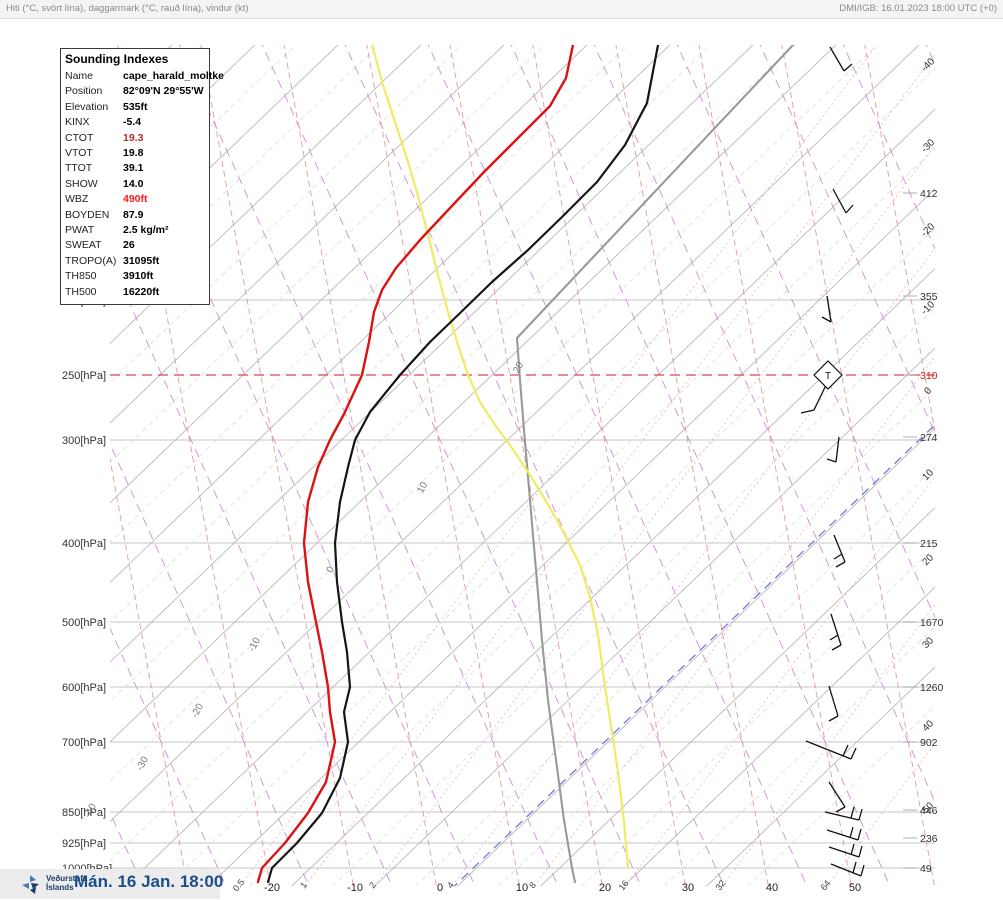 This screenshot has width=1003, height=900. Describe the element at coordinates (77, 199) in the screenshot. I see `index-row-label: WBZ` at that location.